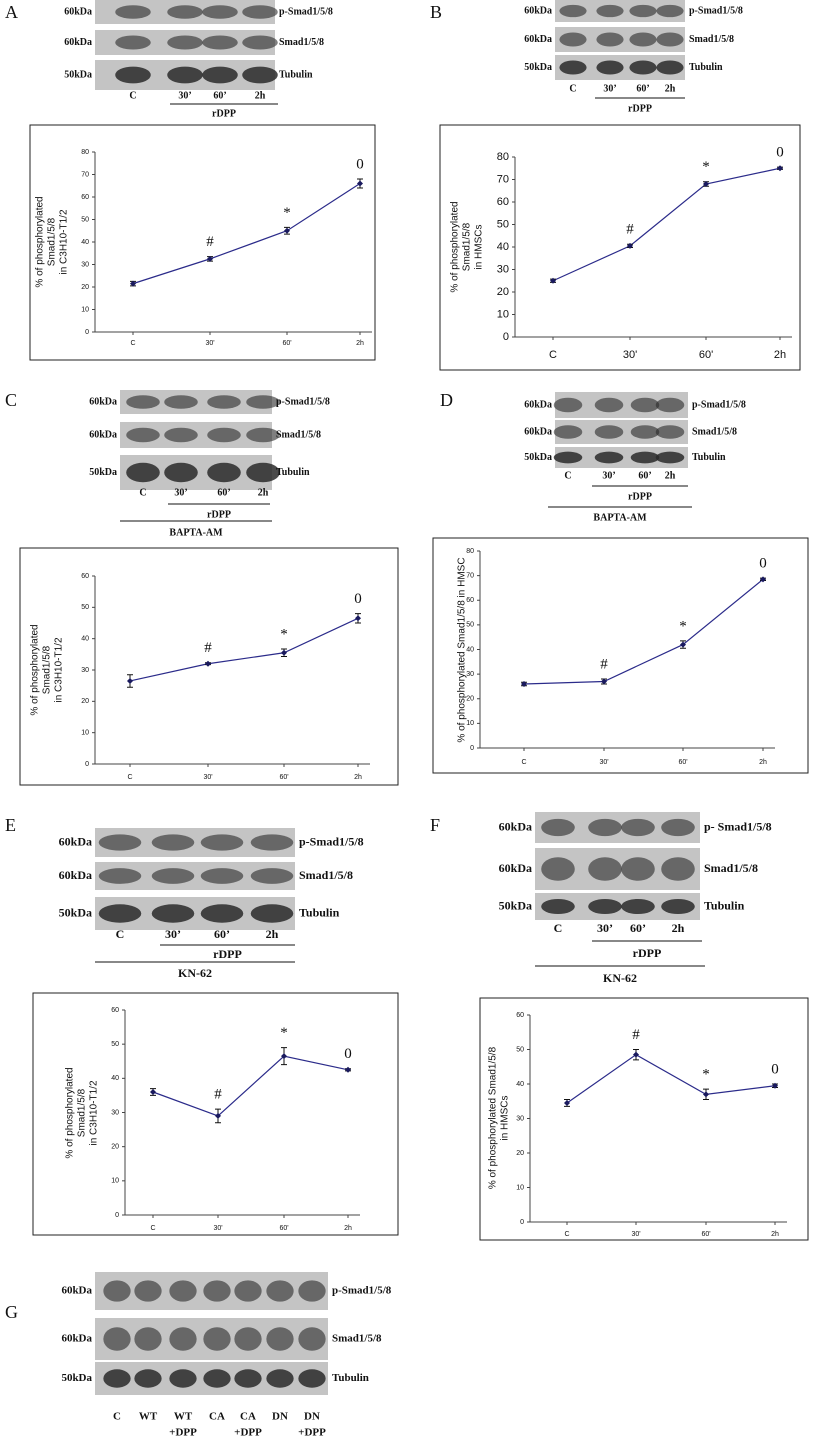 The width and height of the screenshot is (819, 1436). Describe the element at coordinates (558, 928) in the screenshot. I see `lane-label: C` at that location.